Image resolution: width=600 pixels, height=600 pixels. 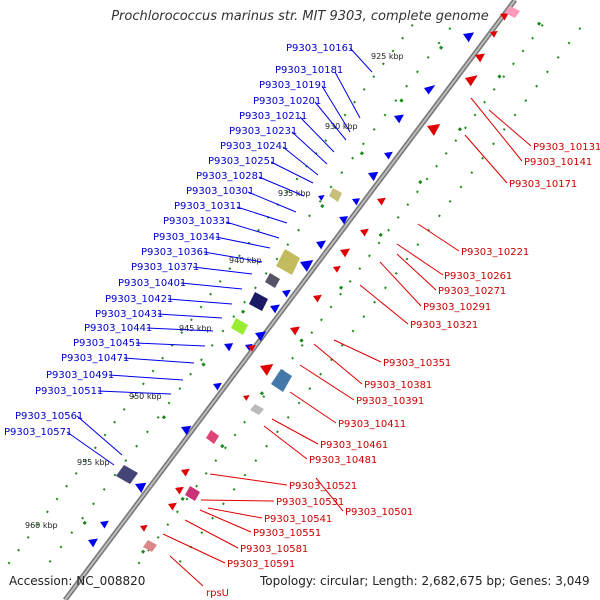 I want to click on gene-label: P9303_10211, so click(x=273, y=116).